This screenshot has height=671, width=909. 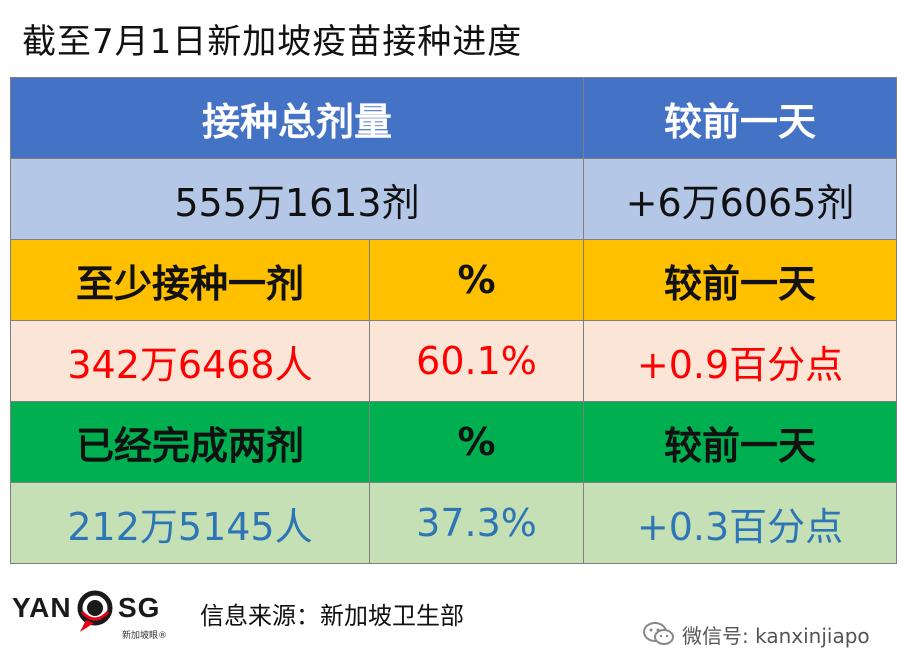 What do you see at coordinates (42, 607) in the screenshot?
I see `logo-text-left: YAN` at bounding box center [42, 607].